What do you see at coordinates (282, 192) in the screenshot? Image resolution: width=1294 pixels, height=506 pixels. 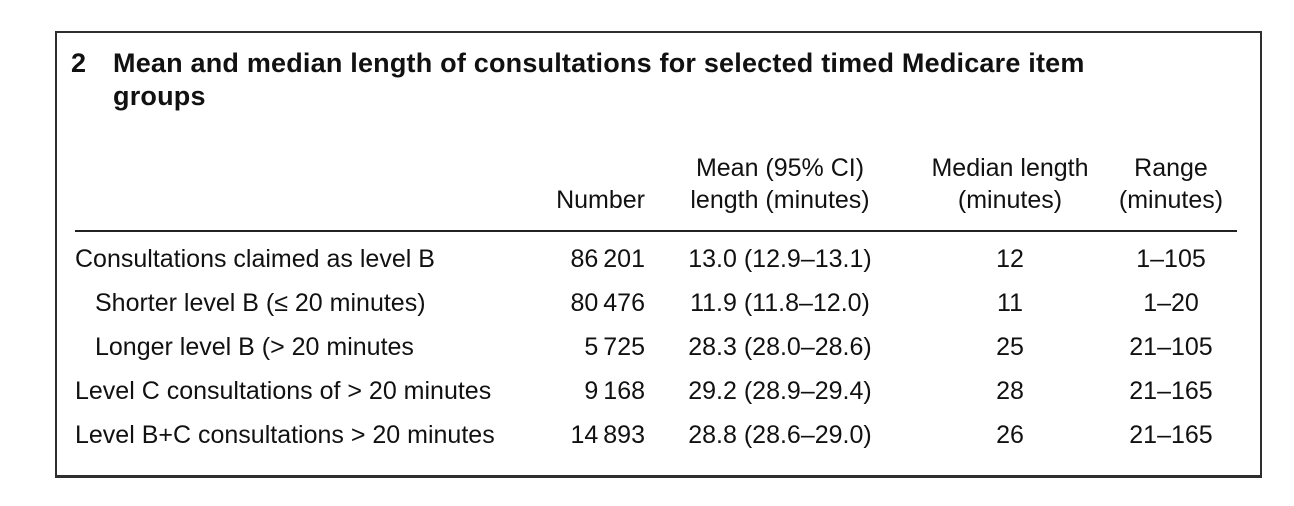 I see `header-item-group` at bounding box center [282, 192].